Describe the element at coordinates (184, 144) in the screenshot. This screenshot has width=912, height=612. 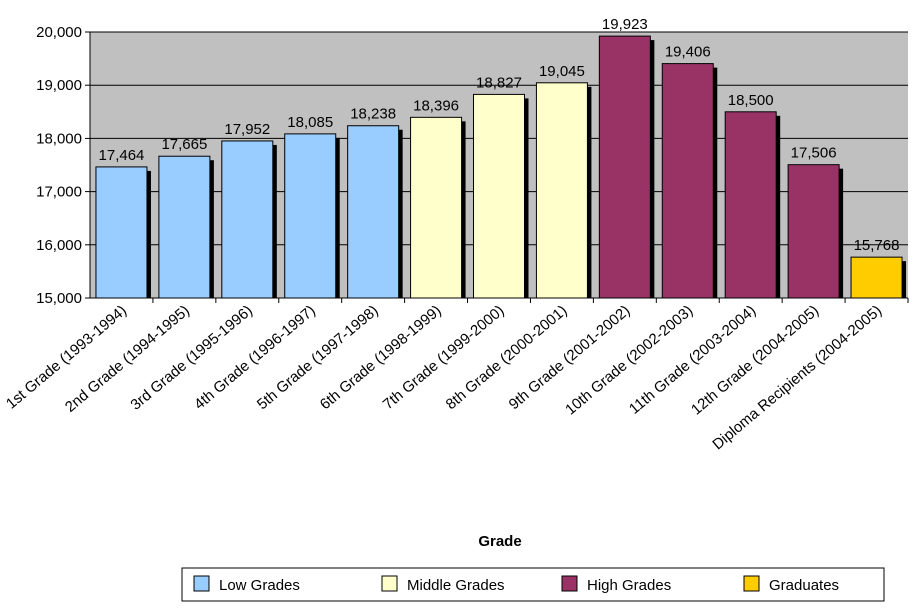
I see `bar-value-label: 17,665` at that location.